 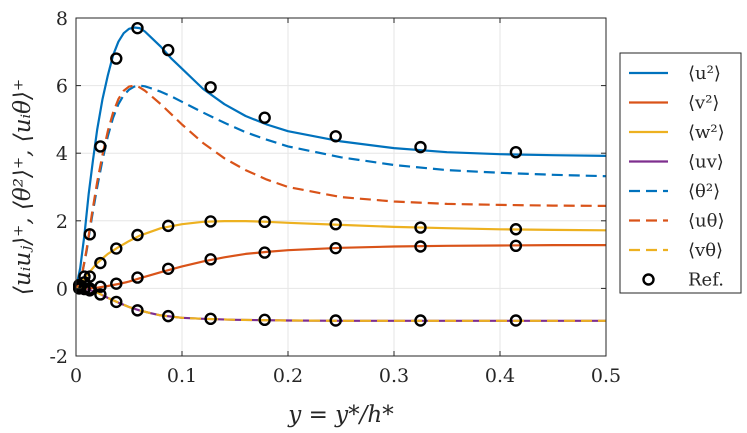 What do you see at coordinates (704, 73) in the screenshot?
I see `legend-label-0: ⟨u²⟩` at bounding box center [704, 73].